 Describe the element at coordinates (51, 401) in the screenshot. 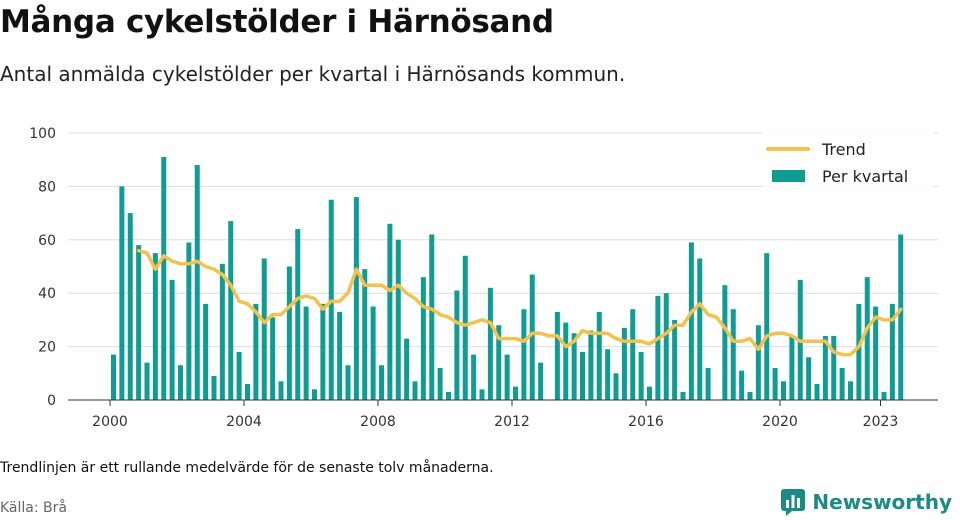

I see `y-tick-label: 0` at that location.